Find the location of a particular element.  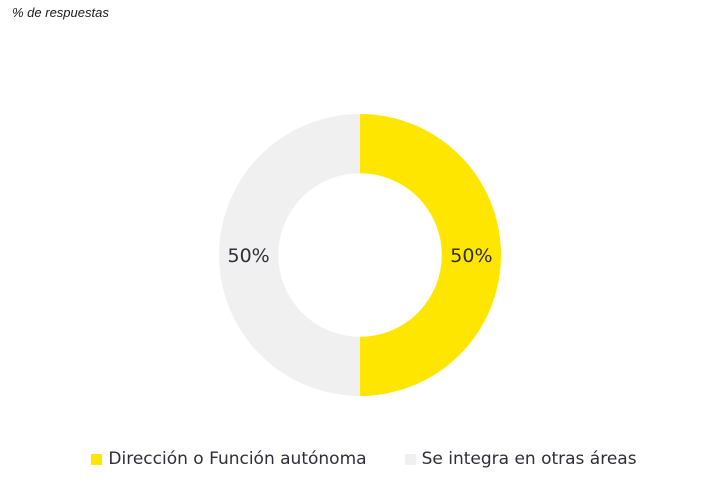

data-label-1: 50% is located at coordinates (248, 256).